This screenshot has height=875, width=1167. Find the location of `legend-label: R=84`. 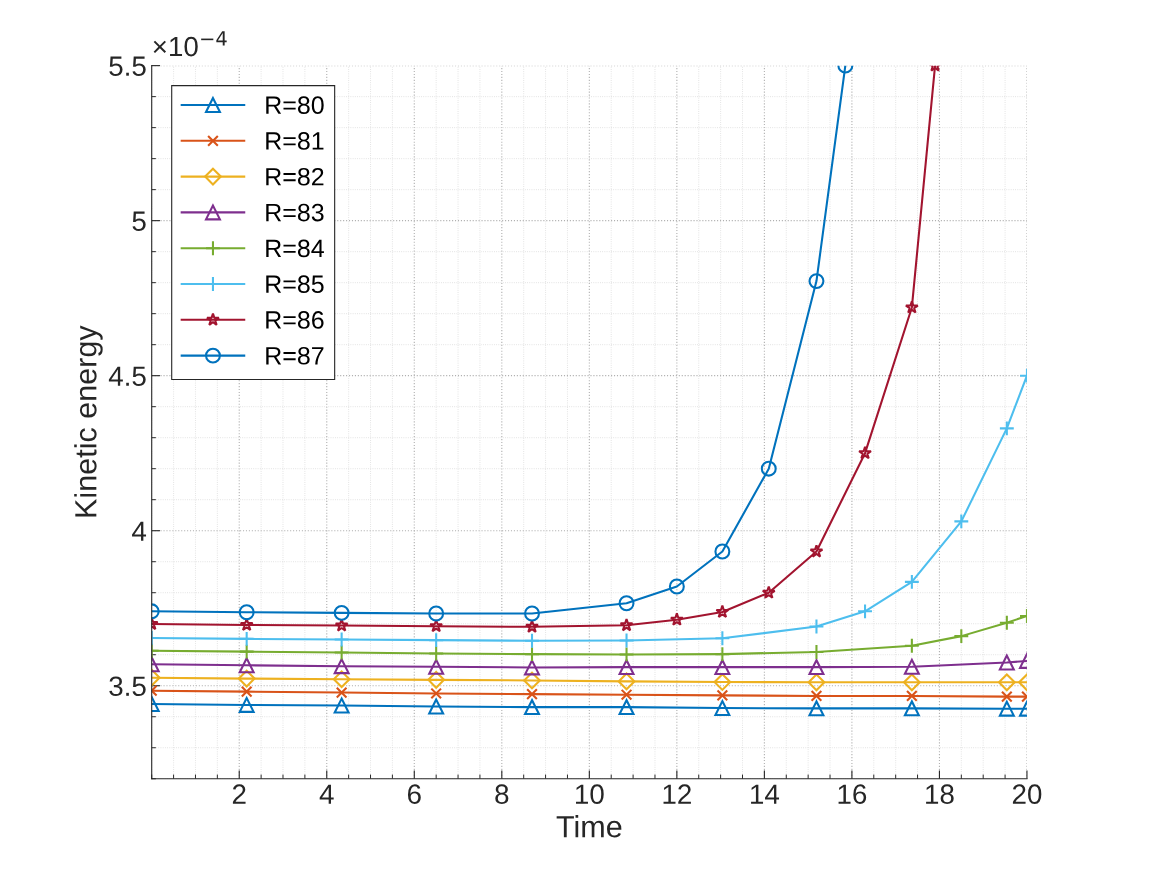

legend-label: R=84 is located at coordinates (295, 248).